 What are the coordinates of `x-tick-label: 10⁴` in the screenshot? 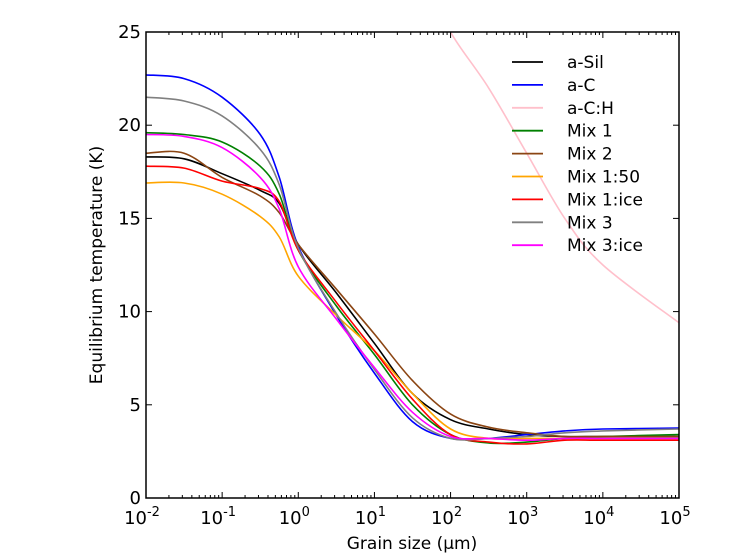 It's located at (598, 517).